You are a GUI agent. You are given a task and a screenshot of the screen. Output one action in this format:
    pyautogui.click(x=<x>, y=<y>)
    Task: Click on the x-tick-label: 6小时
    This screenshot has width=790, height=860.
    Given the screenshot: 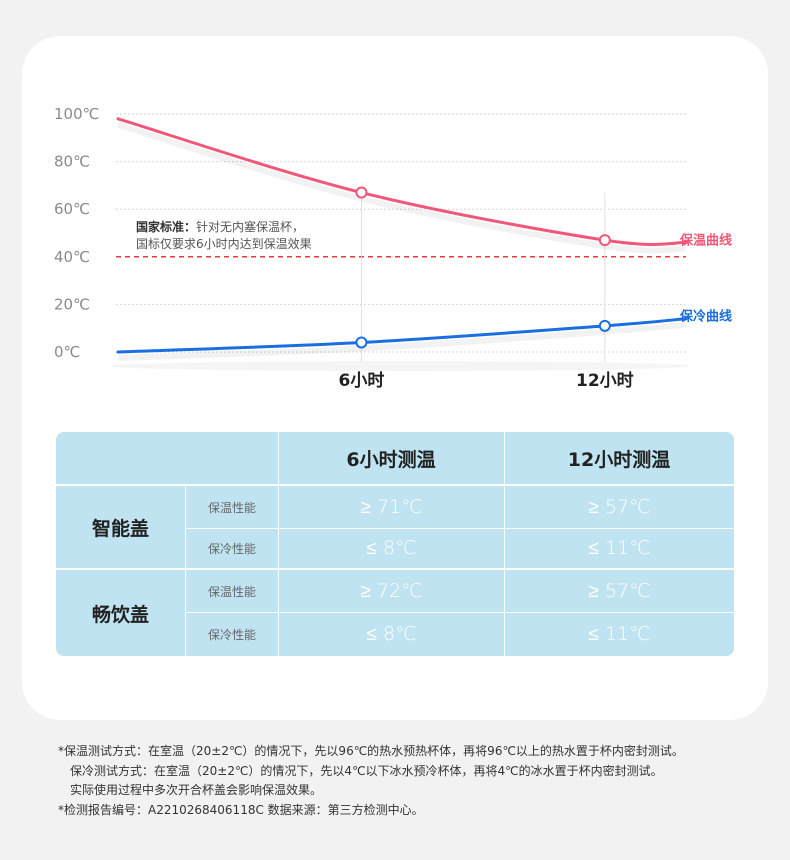 What is the action you would take?
    pyautogui.click(x=362, y=381)
    